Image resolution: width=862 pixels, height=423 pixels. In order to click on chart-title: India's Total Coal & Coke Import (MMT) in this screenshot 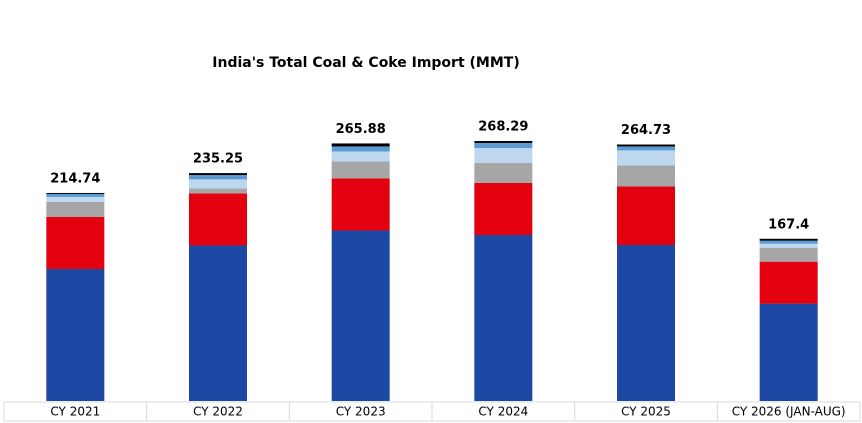, I will do `click(365, 63)`.